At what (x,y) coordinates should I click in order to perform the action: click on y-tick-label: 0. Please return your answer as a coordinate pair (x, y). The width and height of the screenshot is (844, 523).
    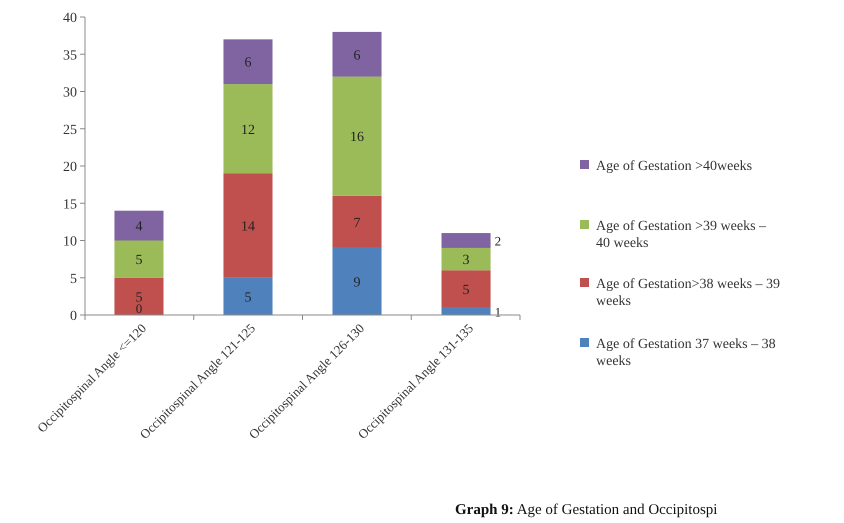
    Looking at the image, I should click on (73, 316).